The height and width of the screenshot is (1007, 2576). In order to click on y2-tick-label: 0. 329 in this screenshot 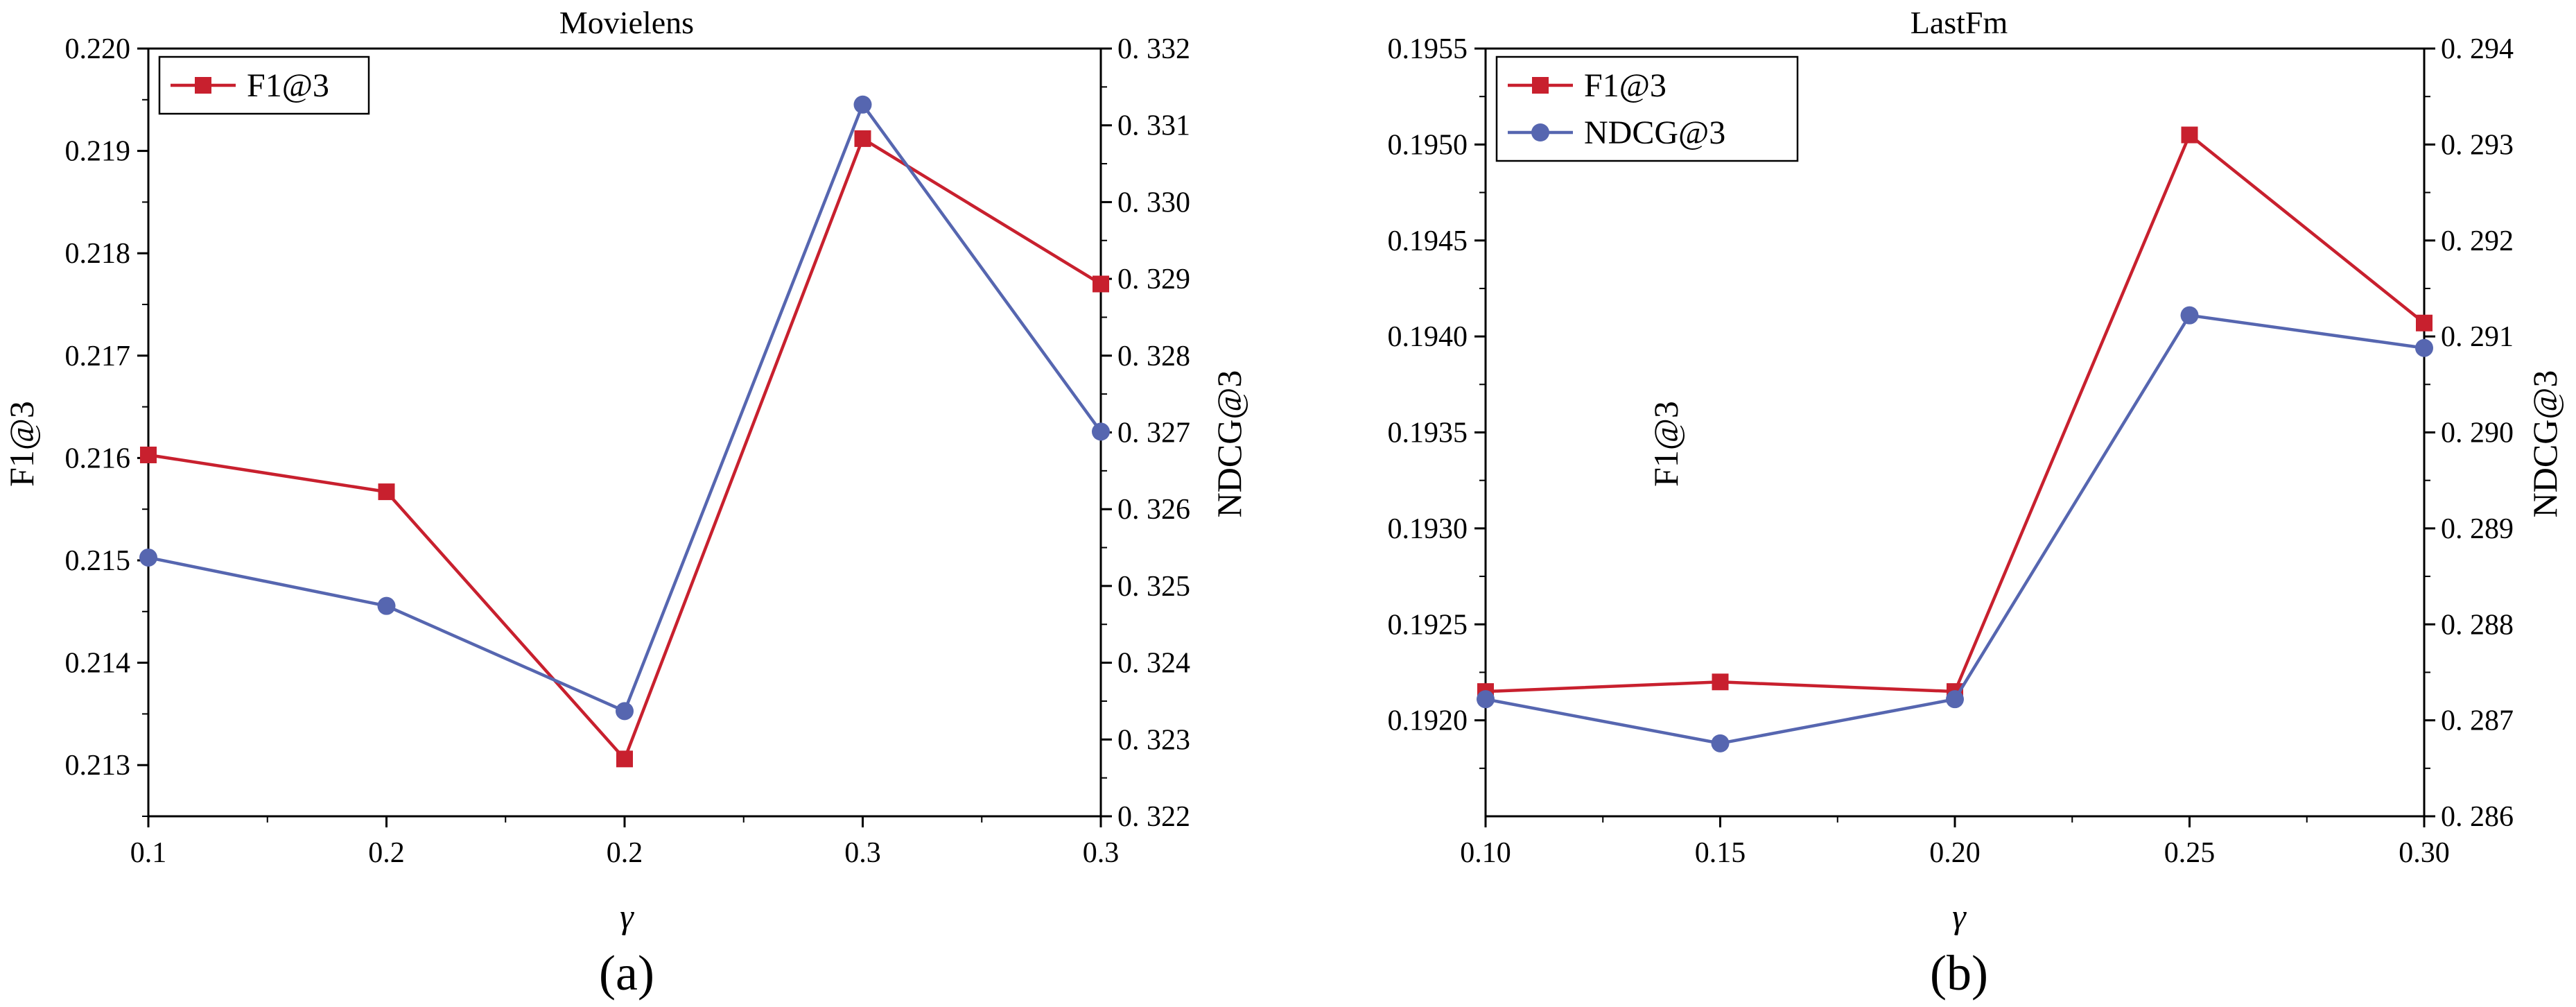, I will do `click(1153, 280)`.